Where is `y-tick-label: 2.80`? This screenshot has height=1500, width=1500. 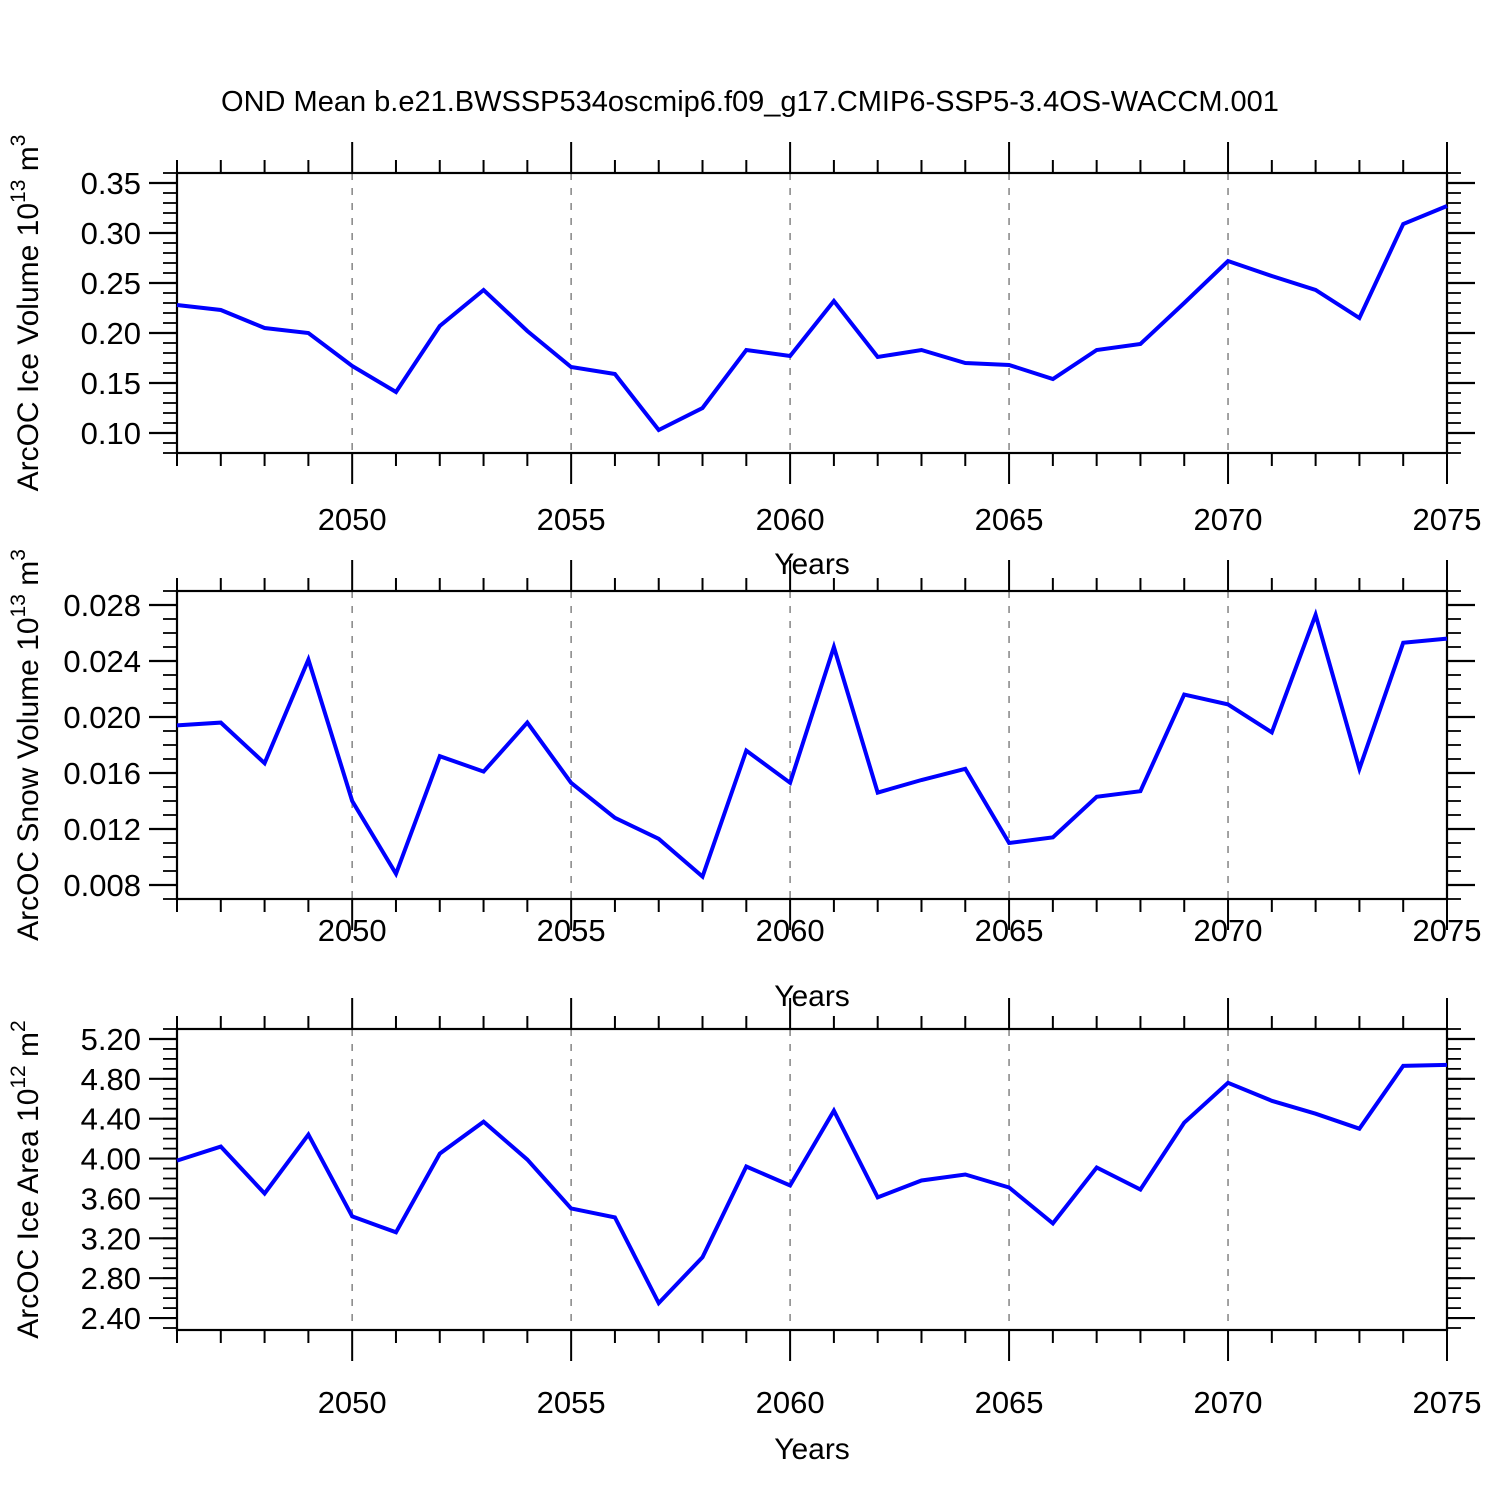
y-tick-label: 2.80 is located at coordinates (111, 1278).